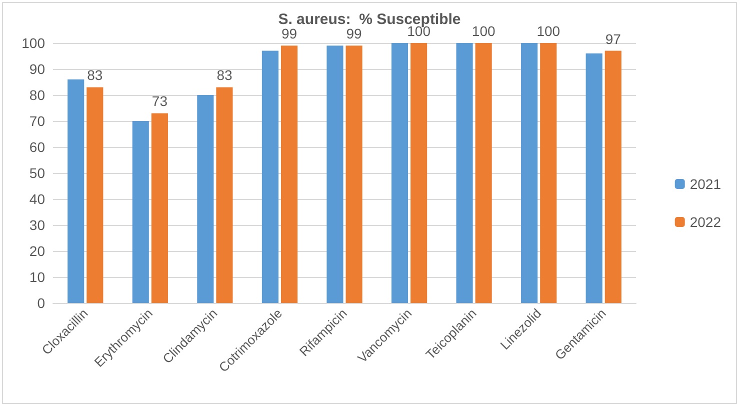 The width and height of the screenshot is (741, 408). Describe the element at coordinates (37, 199) in the screenshot. I see `y-tick-label: 40` at that location.